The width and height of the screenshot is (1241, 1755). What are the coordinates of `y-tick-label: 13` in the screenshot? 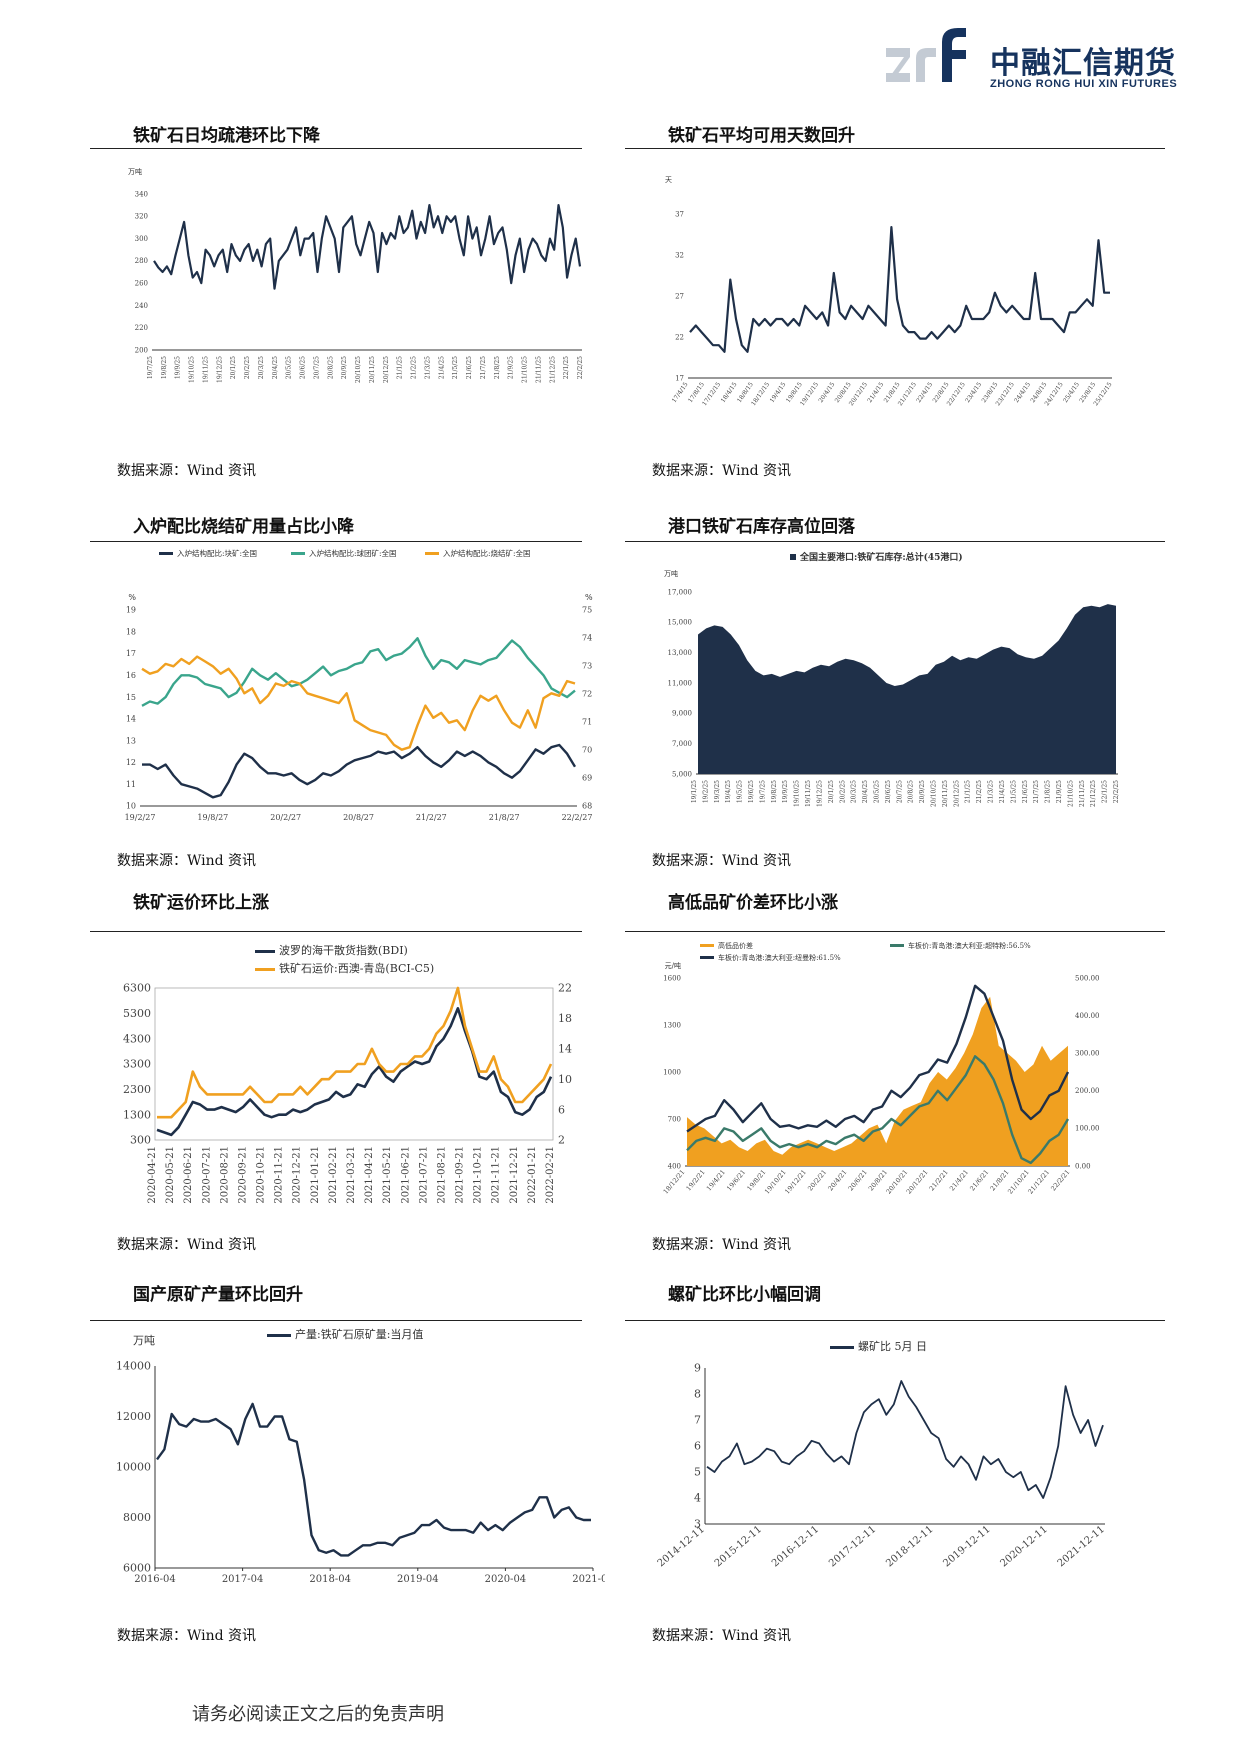 It's located at (131, 740).